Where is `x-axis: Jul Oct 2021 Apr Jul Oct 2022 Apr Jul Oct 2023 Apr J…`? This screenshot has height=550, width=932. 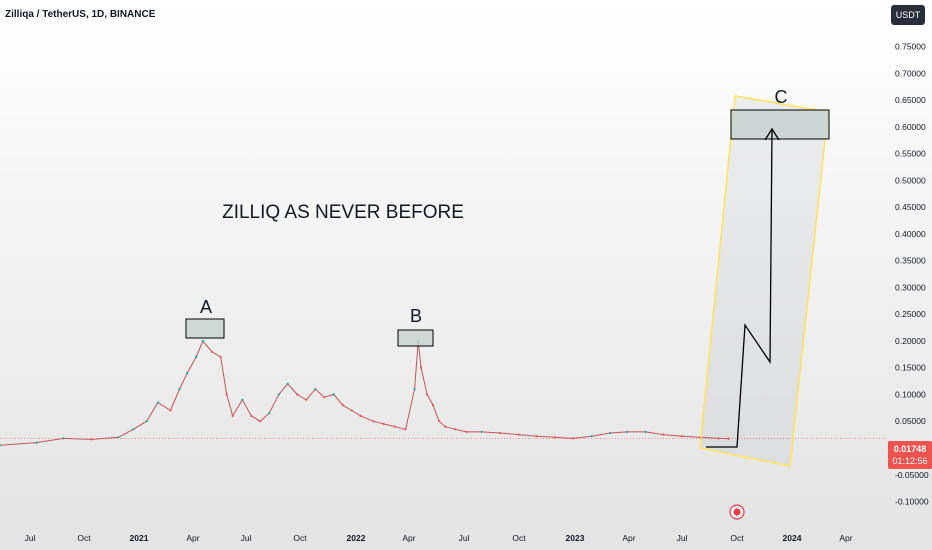
x-axis: Jul Oct 2021 Apr Jul Oct 2022 Apr Jul Oct 2023 Apr J… is located at coordinates (439, 538).